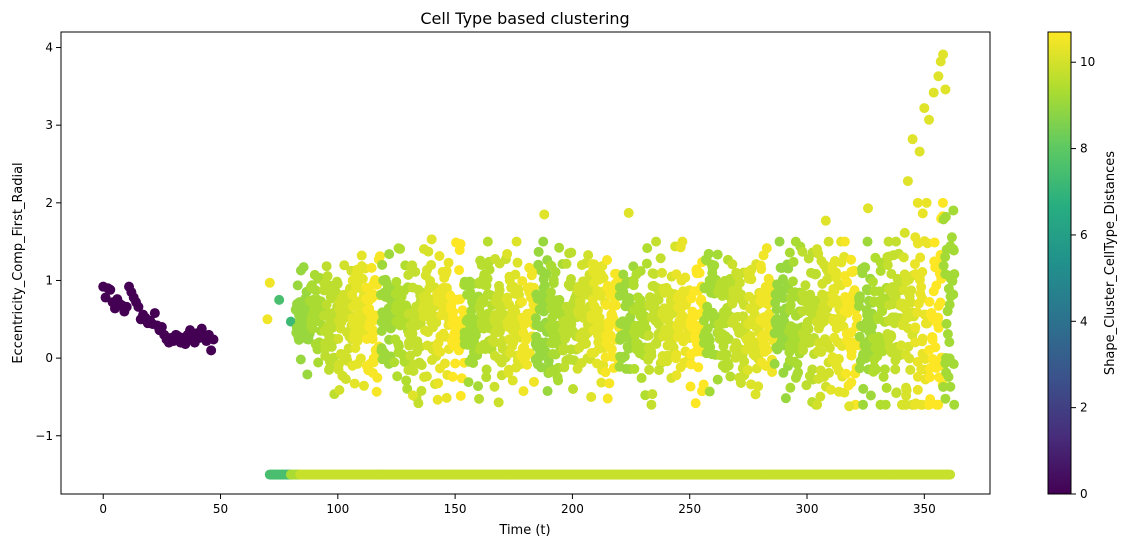  Describe the element at coordinates (807, 509) in the screenshot. I see `x-tick-label: 300` at that location.